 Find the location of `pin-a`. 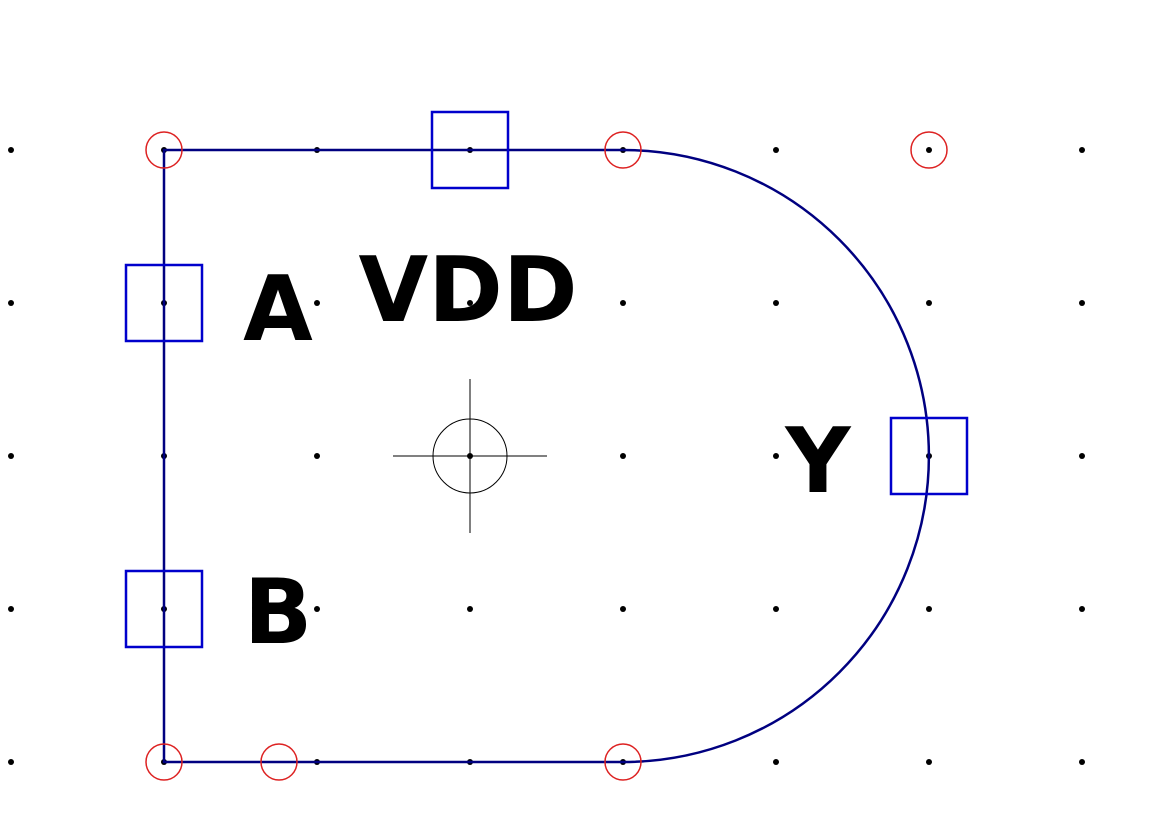

pin-a is located at coordinates (164, 303).